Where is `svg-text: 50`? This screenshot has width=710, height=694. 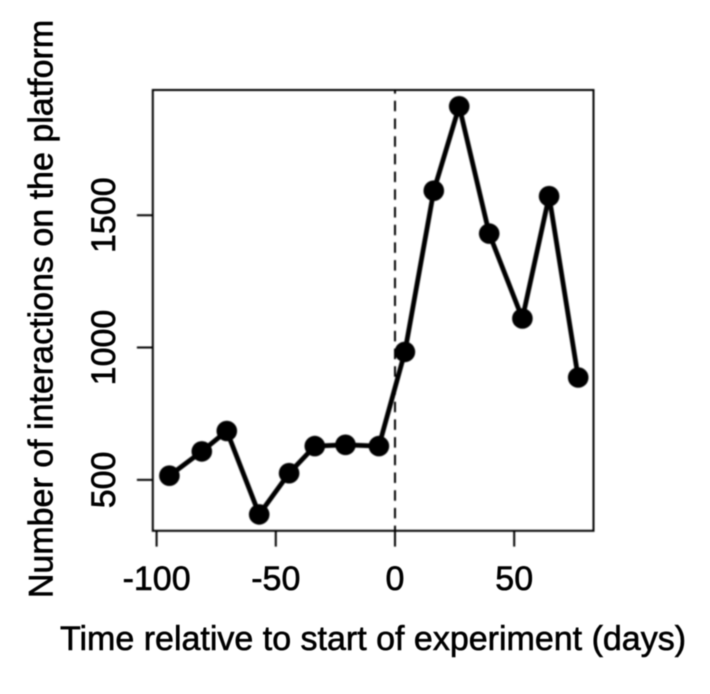 svg-text: 50 is located at coordinates (514, 579).